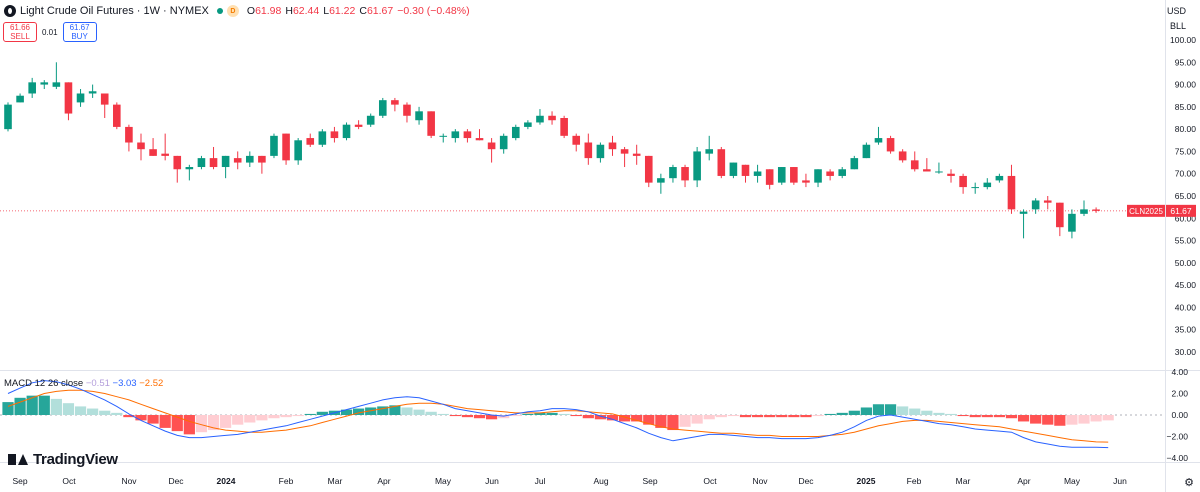 The height and width of the screenshot is (492, 1200). Describe the element at coordinates (20, 36) in the screenshot. I see `sell-label: SELL` at that location.